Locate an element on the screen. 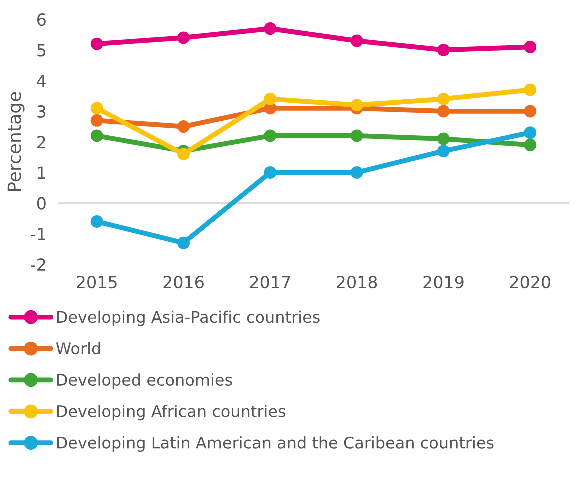  y-tick-label: 1 is located at coordinates (42, 173).